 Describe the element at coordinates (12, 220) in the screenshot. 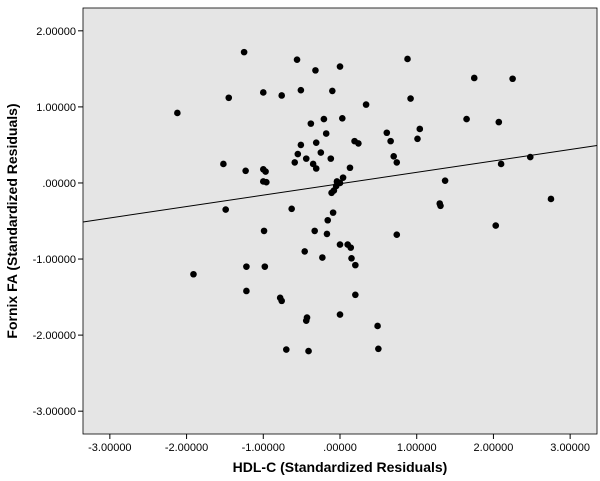

I see `y-axis-title: Fornix FA (Standardized Residuals)` at that location.